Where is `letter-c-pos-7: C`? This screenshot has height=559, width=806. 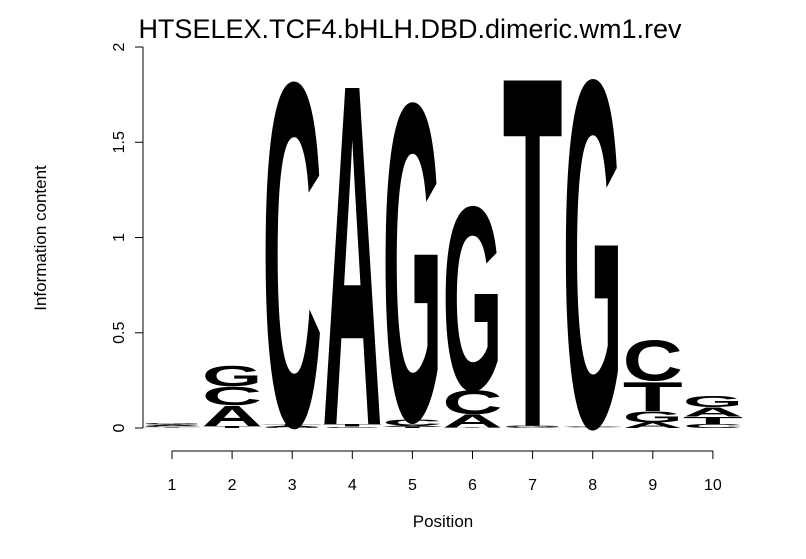
letter-c-pos-7: C is located at coordinates (533, 427).